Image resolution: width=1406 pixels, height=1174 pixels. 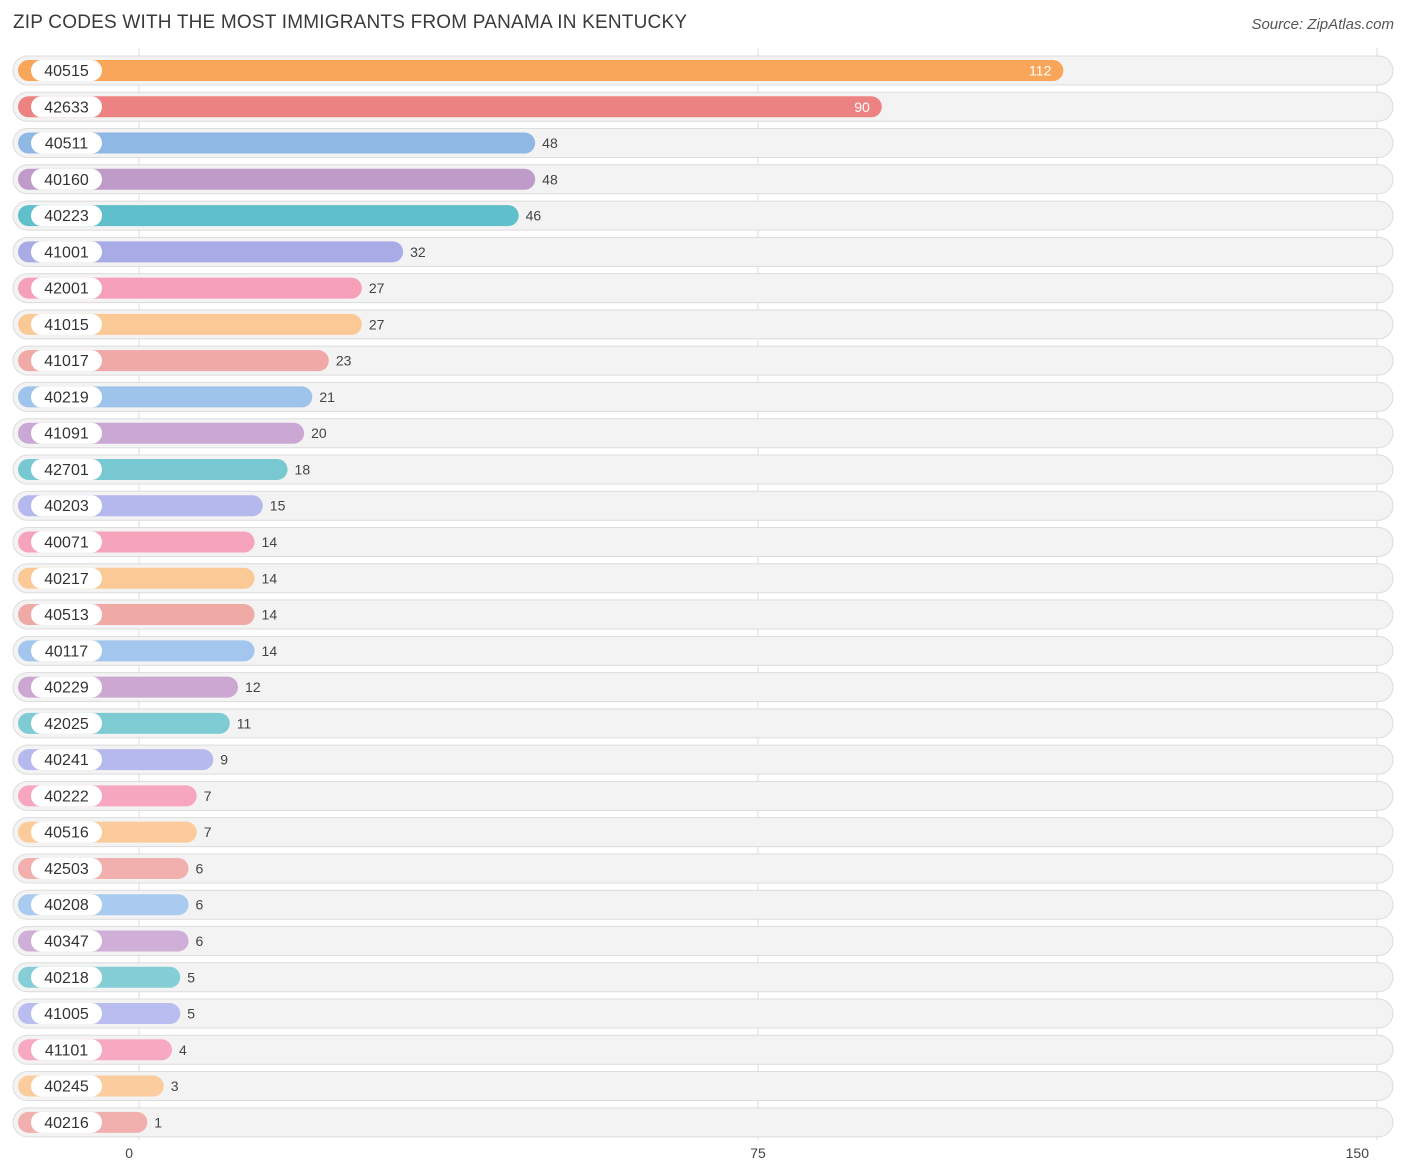 I want to click on category-label: 40216, so click(x=66, y=1123).